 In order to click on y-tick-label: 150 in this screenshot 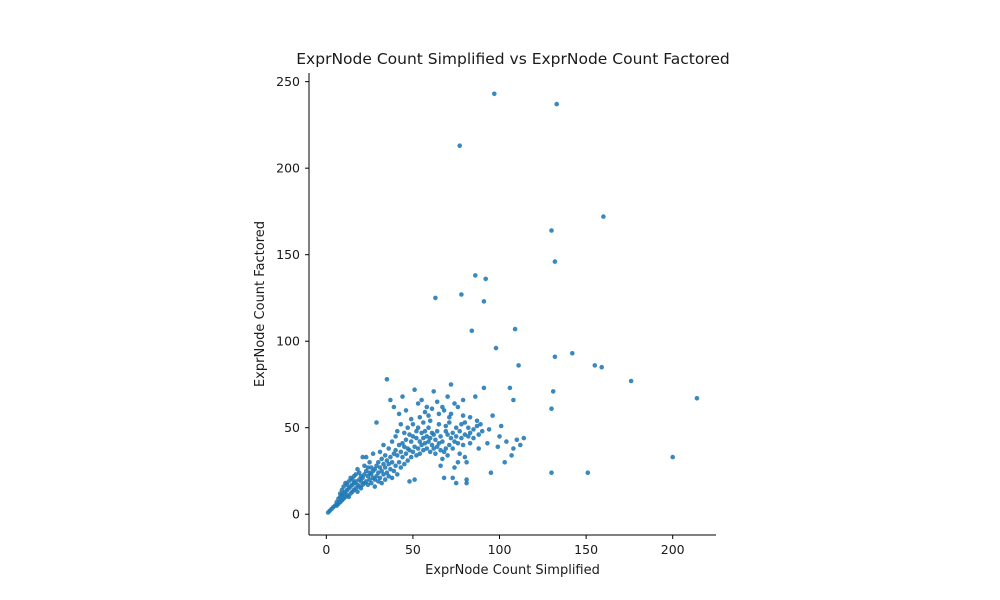, I will do `click(288, 254)`.